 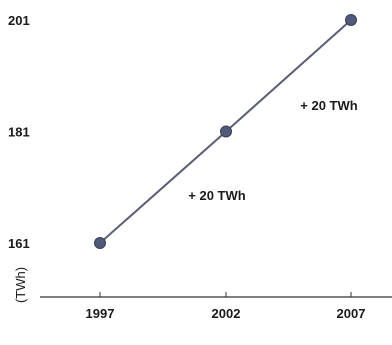 I want to click on x-tick-label: 1997, so click(x=100, y=313).